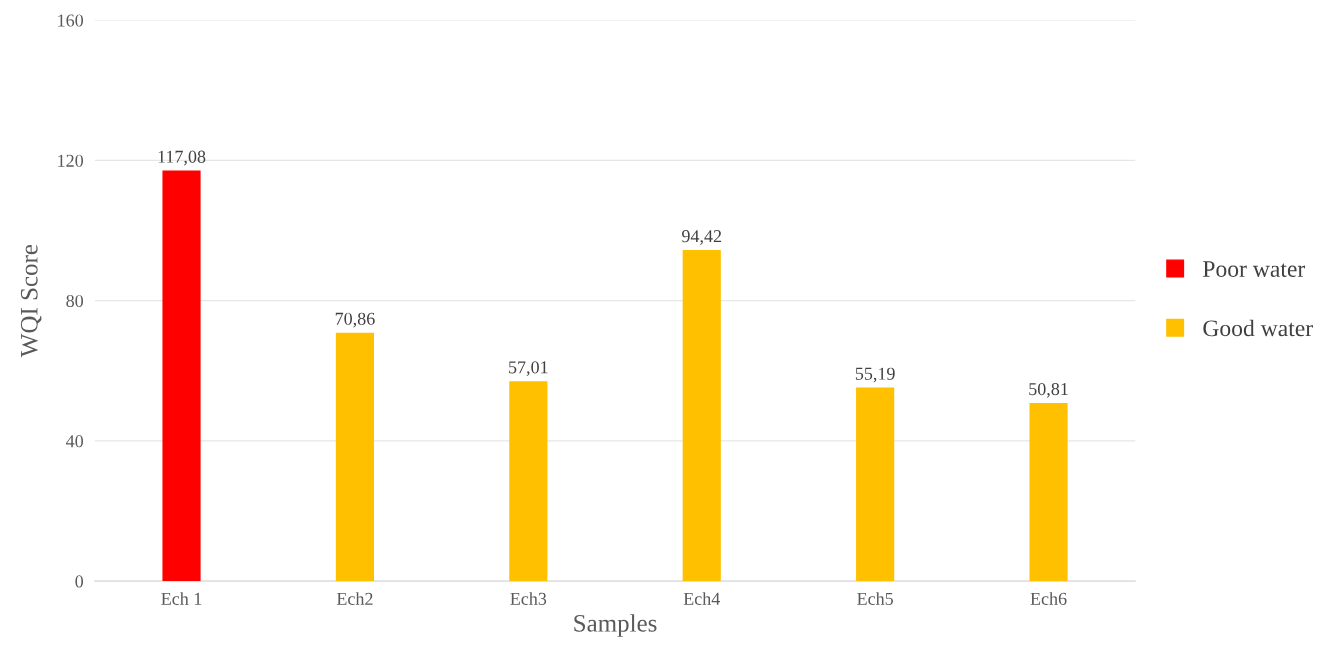 Image resolution: width=1317 pixels, height=650 pixels. Describe the element at coordinates (354, 598) in the screenshot. I see `x-tick-label: Ech2` at that location.